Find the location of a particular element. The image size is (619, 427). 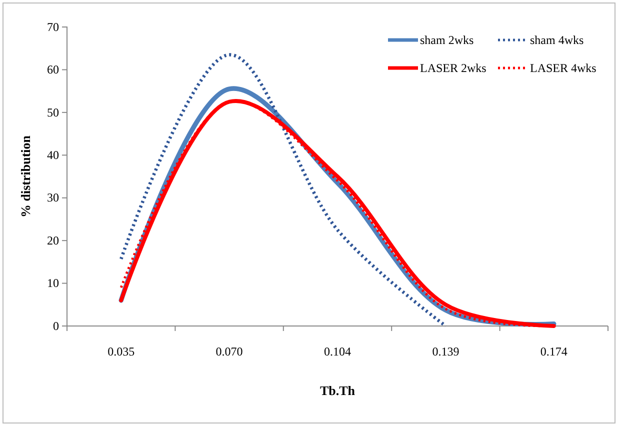

legend-label: LASER 2wks is located at coordinates (453, 68).